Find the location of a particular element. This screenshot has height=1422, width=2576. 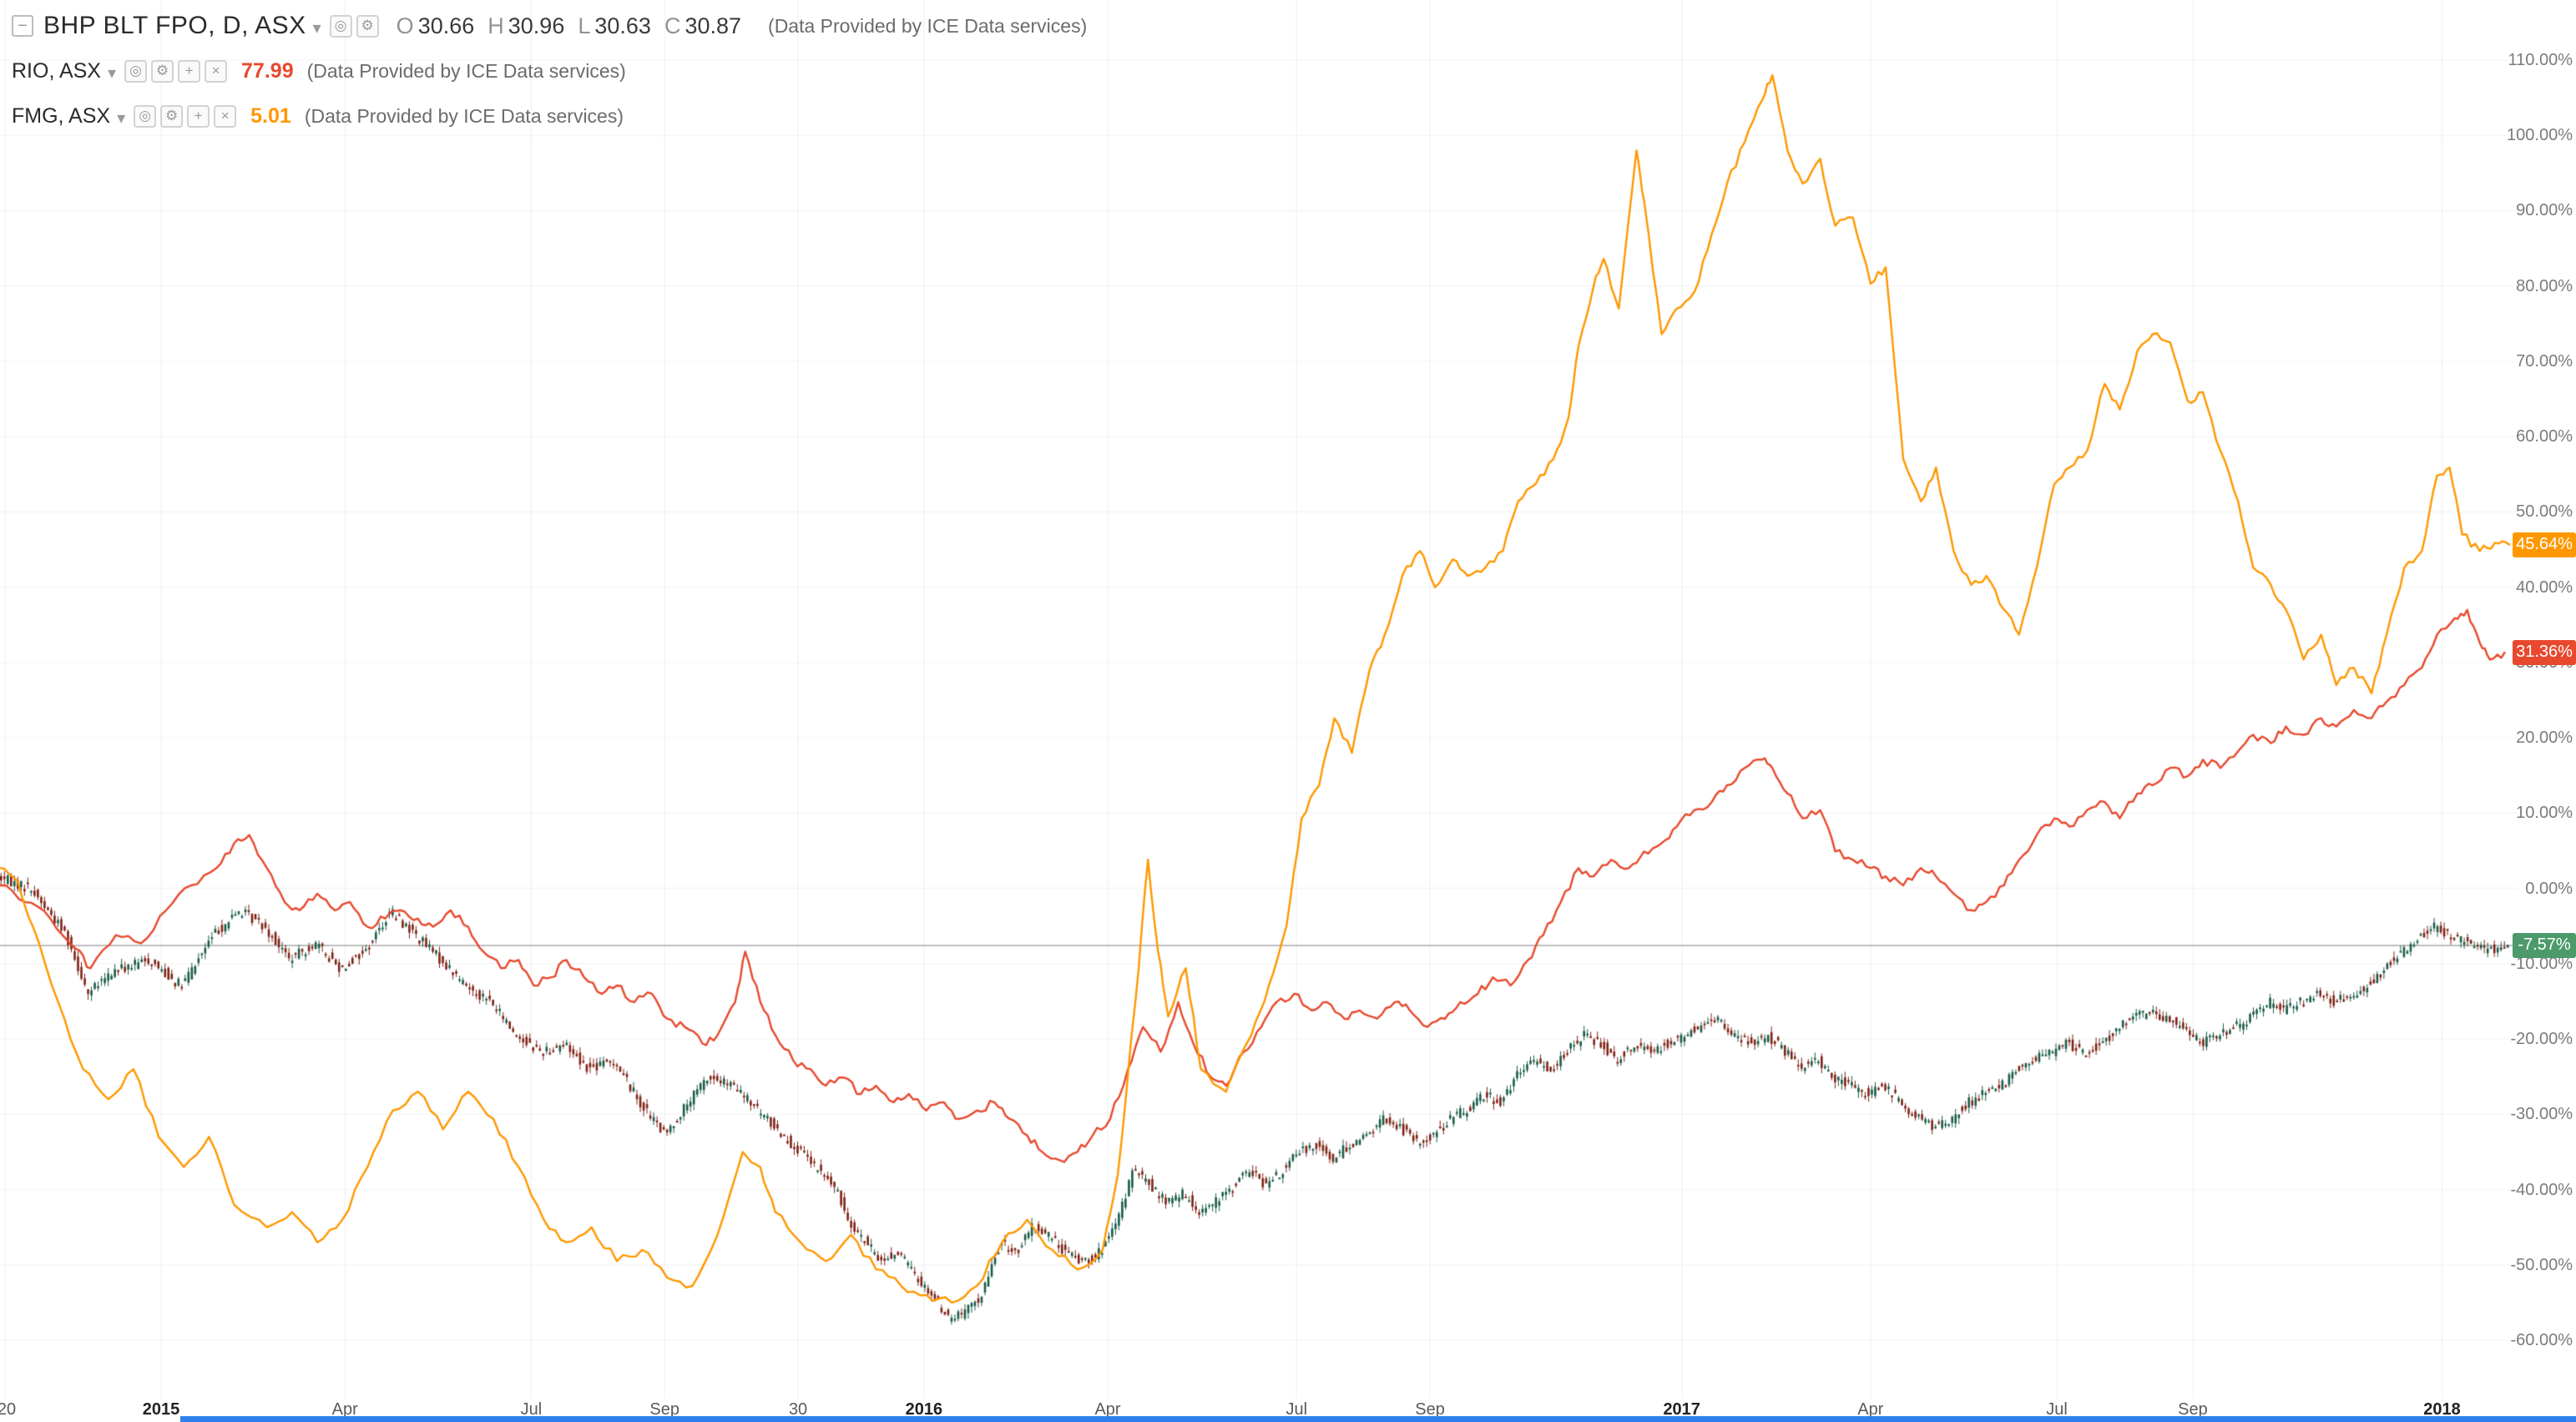

compare-symbol-value: 77.99 is located at coordinates (267, 70).